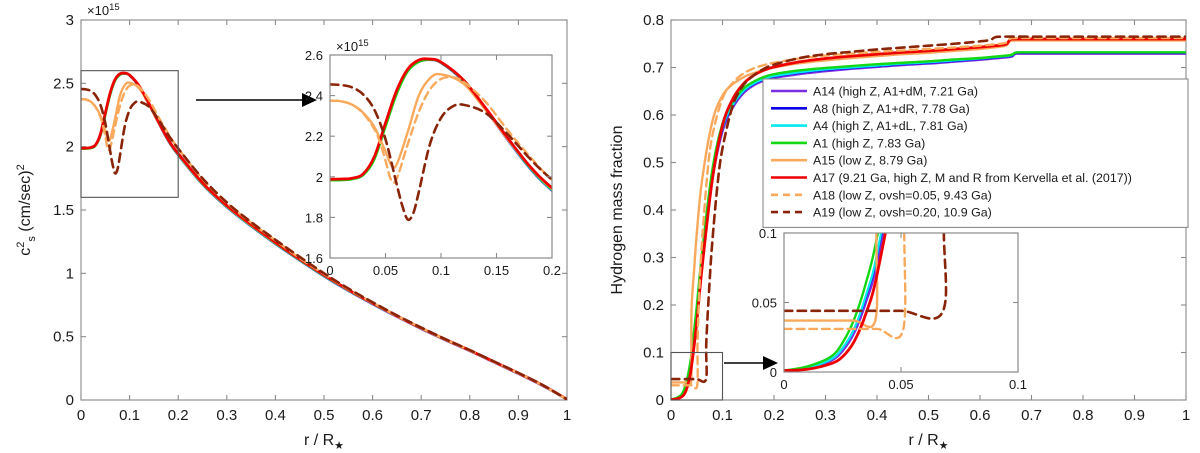  I want to click on legend-label-A1: A1 (high Z, 7.83 Ga), so click(869, 143).